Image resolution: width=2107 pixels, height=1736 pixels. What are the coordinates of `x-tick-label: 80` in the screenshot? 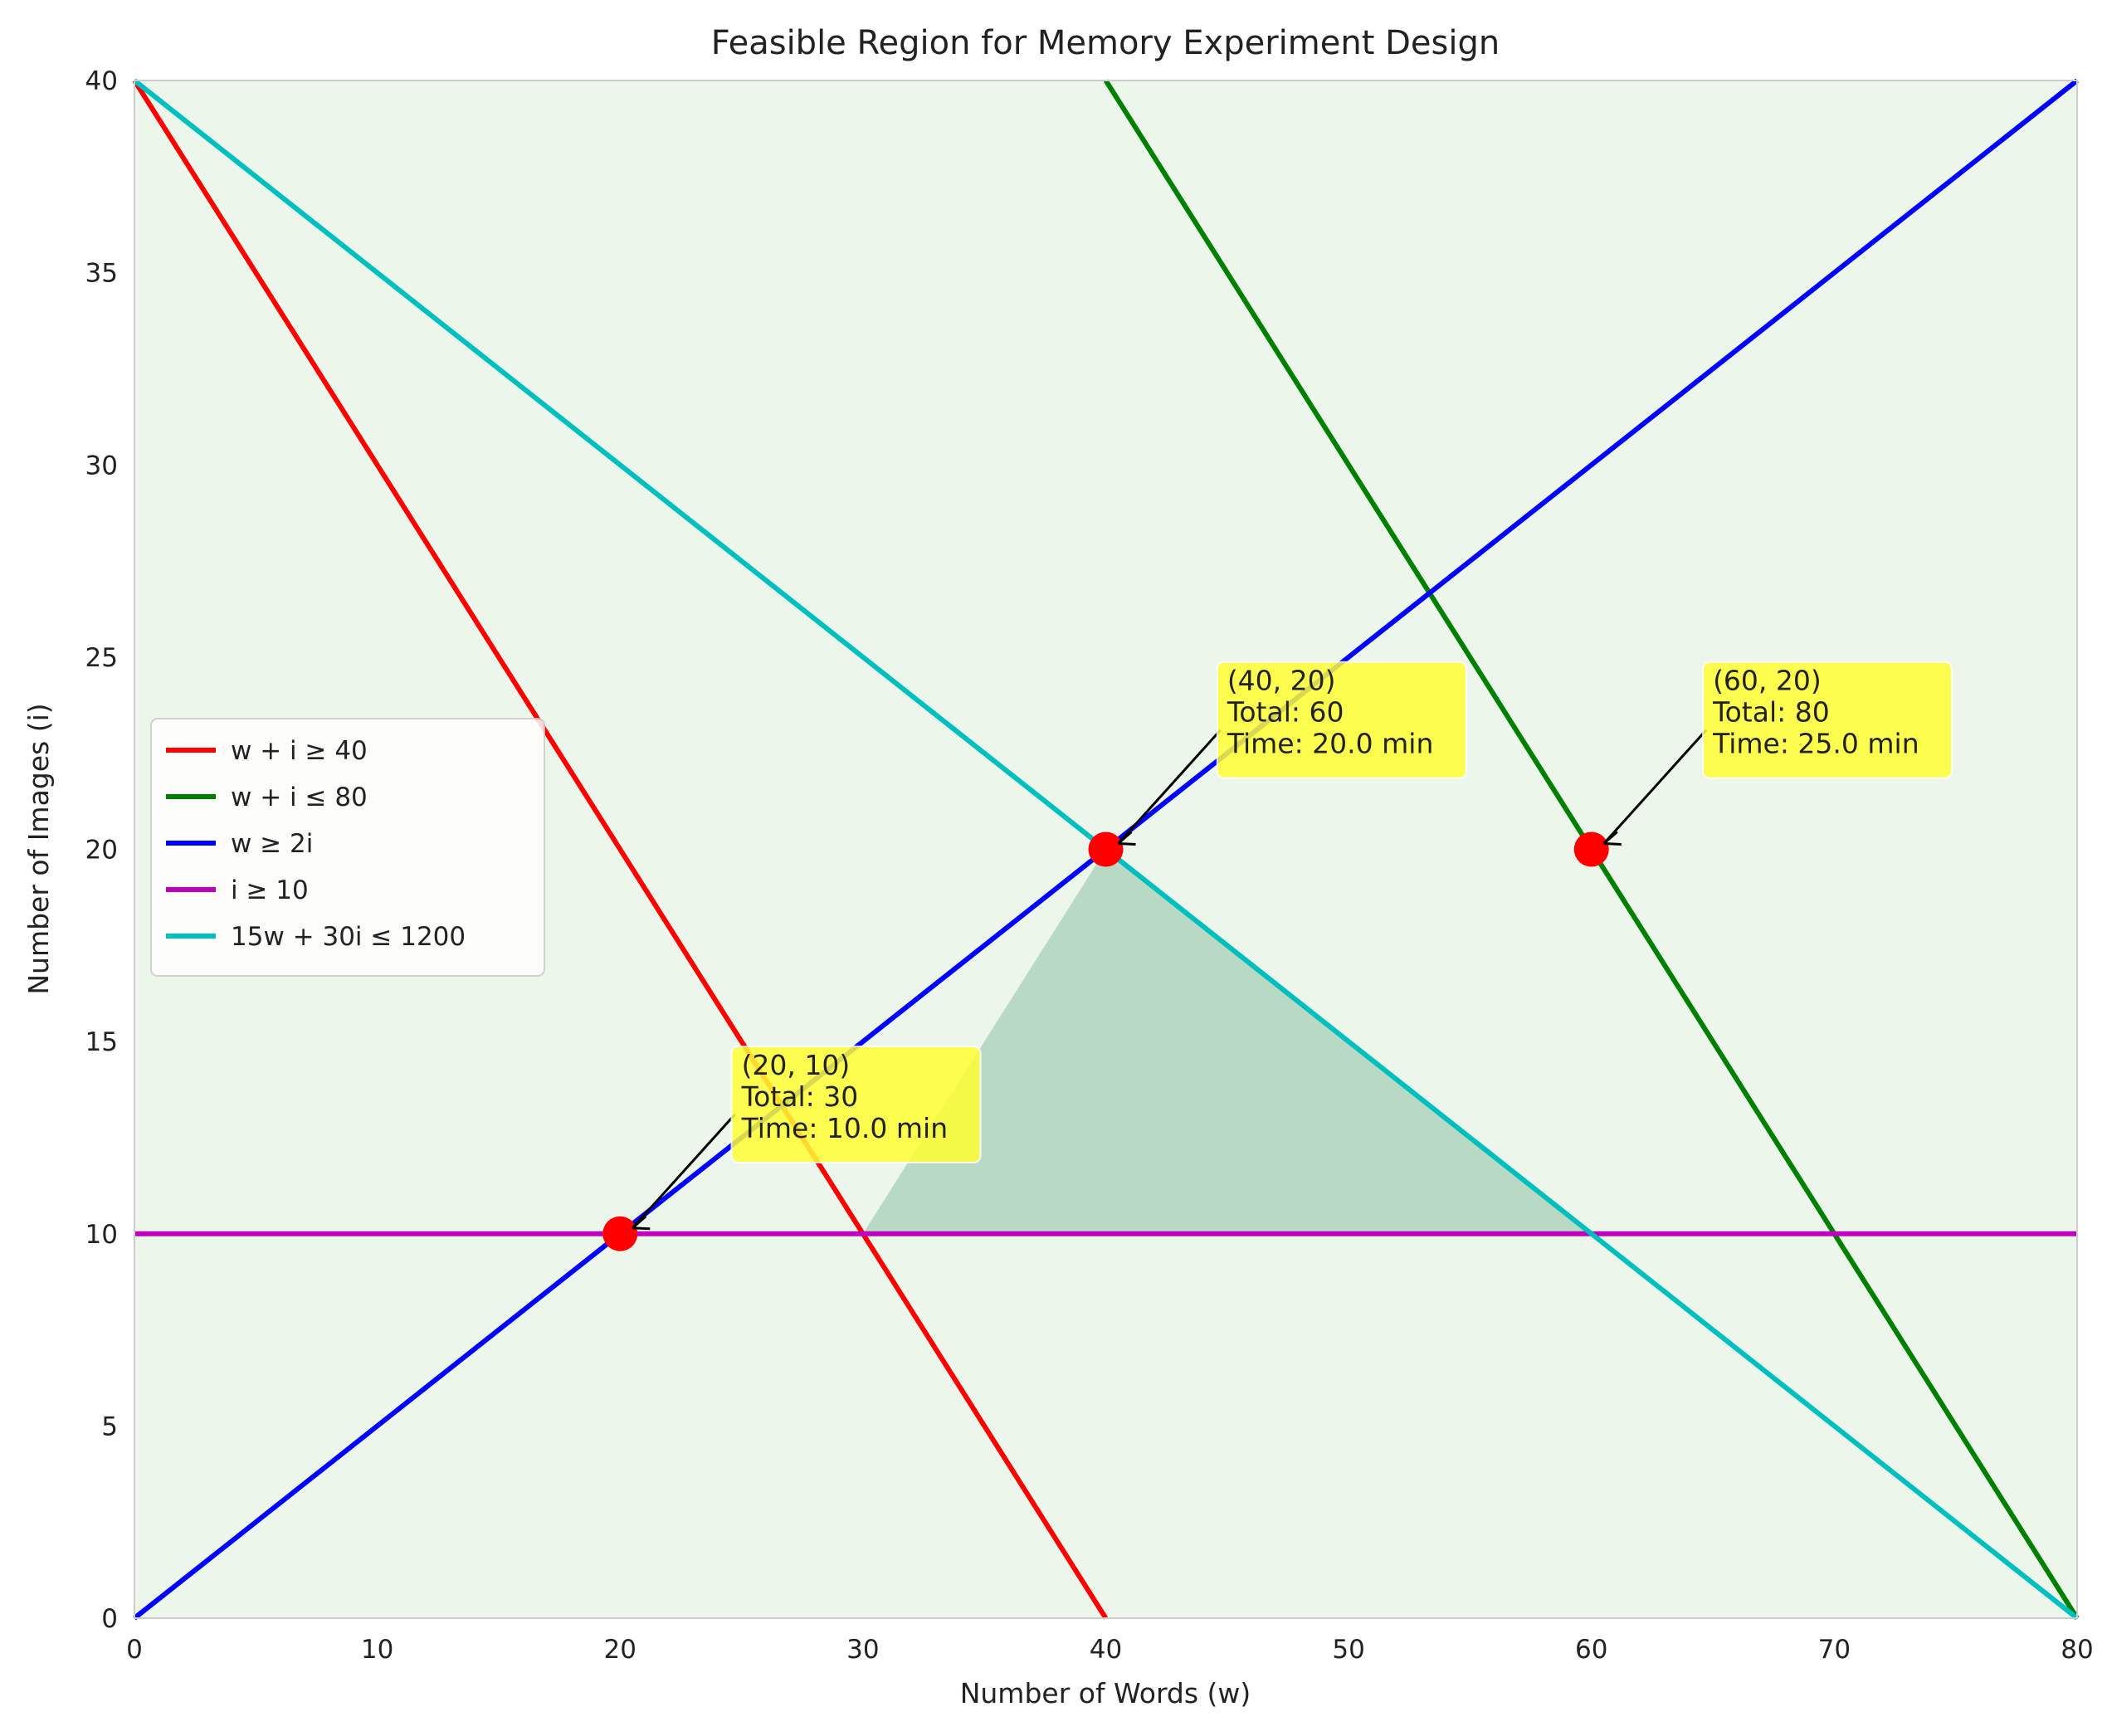 It's located at (2077, 1650).